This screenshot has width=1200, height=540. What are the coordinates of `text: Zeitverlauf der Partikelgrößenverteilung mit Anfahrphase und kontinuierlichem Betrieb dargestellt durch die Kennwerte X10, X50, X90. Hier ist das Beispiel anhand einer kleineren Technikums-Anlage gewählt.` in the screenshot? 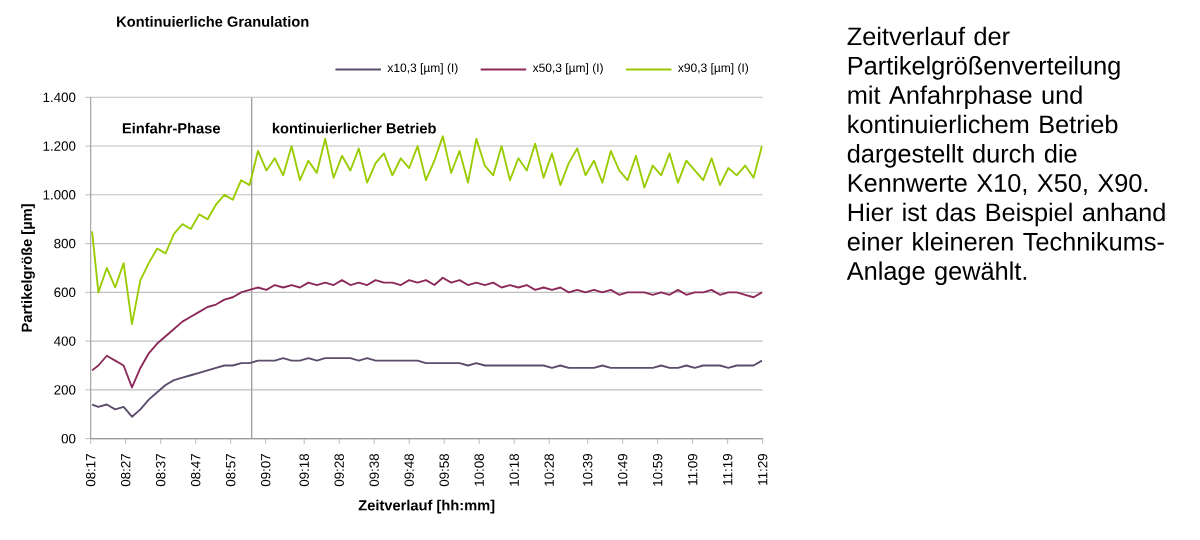 It's located at (1005, 156).